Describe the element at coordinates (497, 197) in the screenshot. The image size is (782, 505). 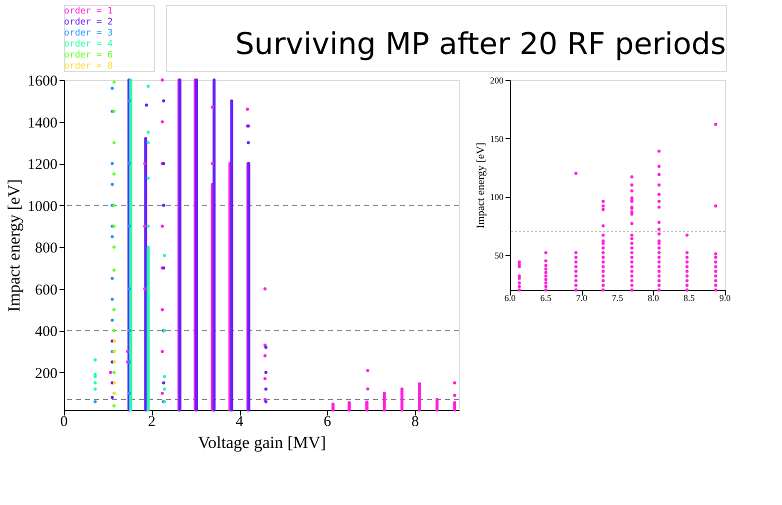
I see `y-tick-label: 100` at that location.